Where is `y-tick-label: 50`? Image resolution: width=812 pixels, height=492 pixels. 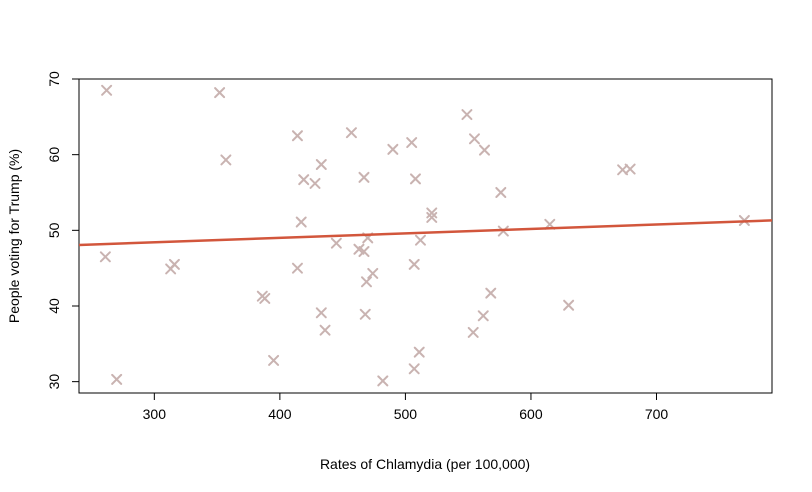 y-tick-label: 50 is located at coordinates (54, 230).